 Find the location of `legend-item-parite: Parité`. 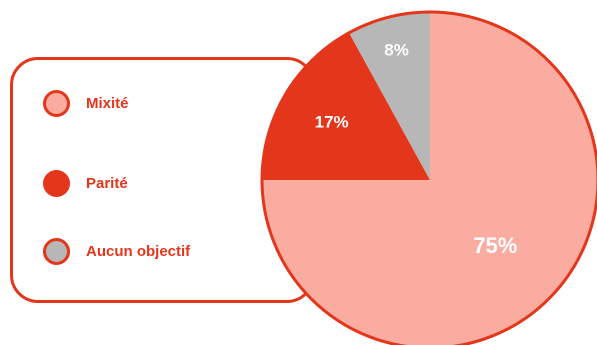

legend-item-parite: Parité is located at coordinates (85, 183).